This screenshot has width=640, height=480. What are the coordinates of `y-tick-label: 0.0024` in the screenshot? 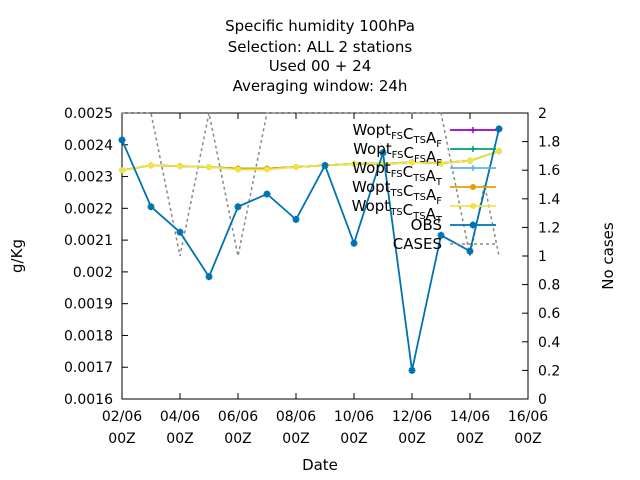 It's located at (88, 146).